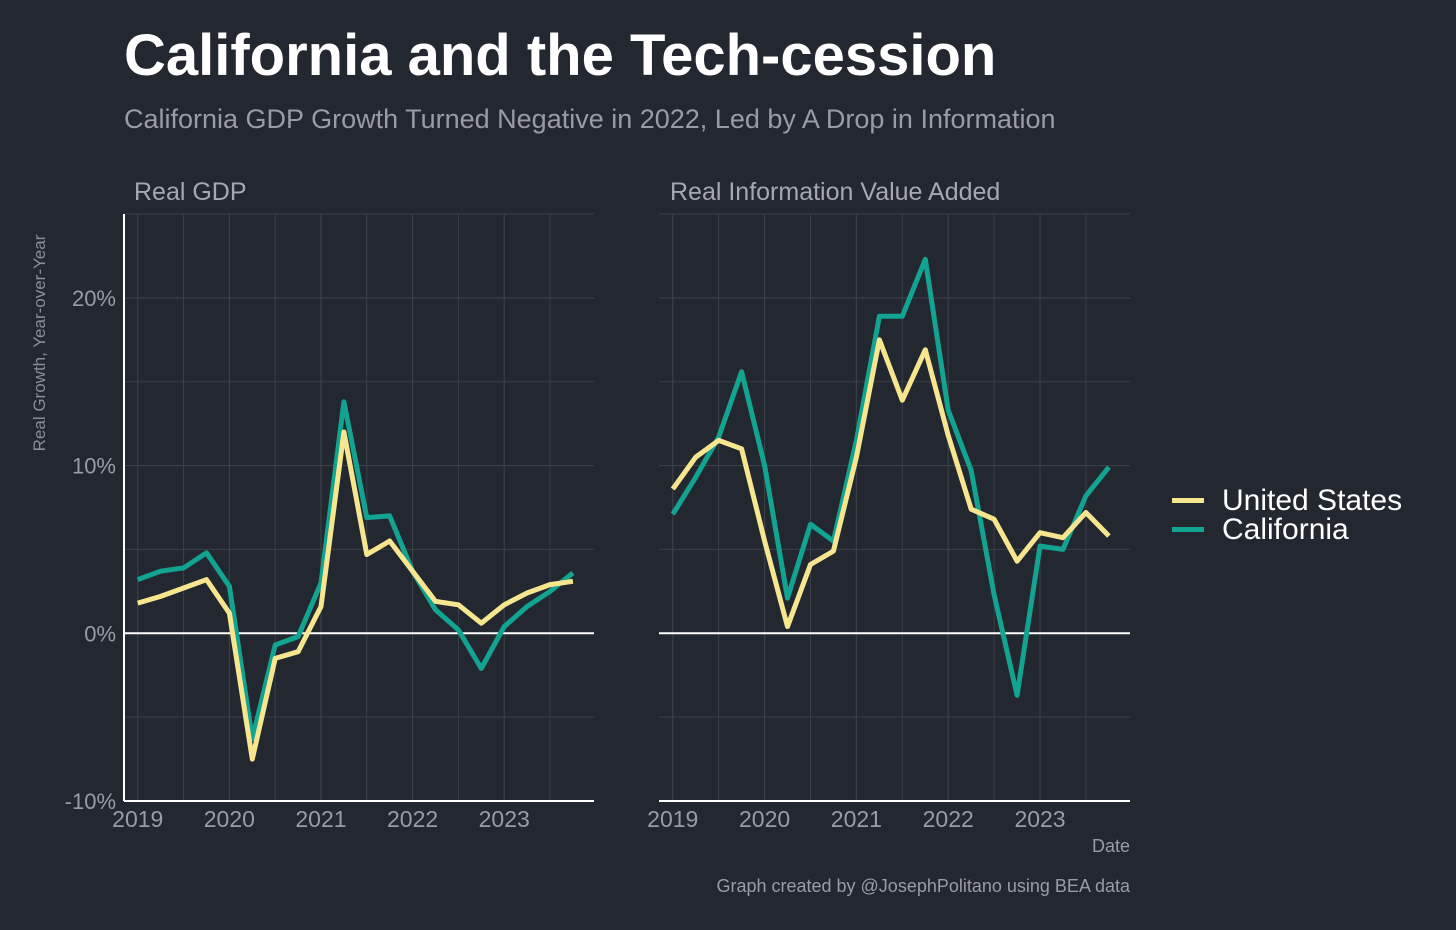  Describe the element at coordinates (1188, 529) in the screenshot. I see `legend-swatch-california` at that location.